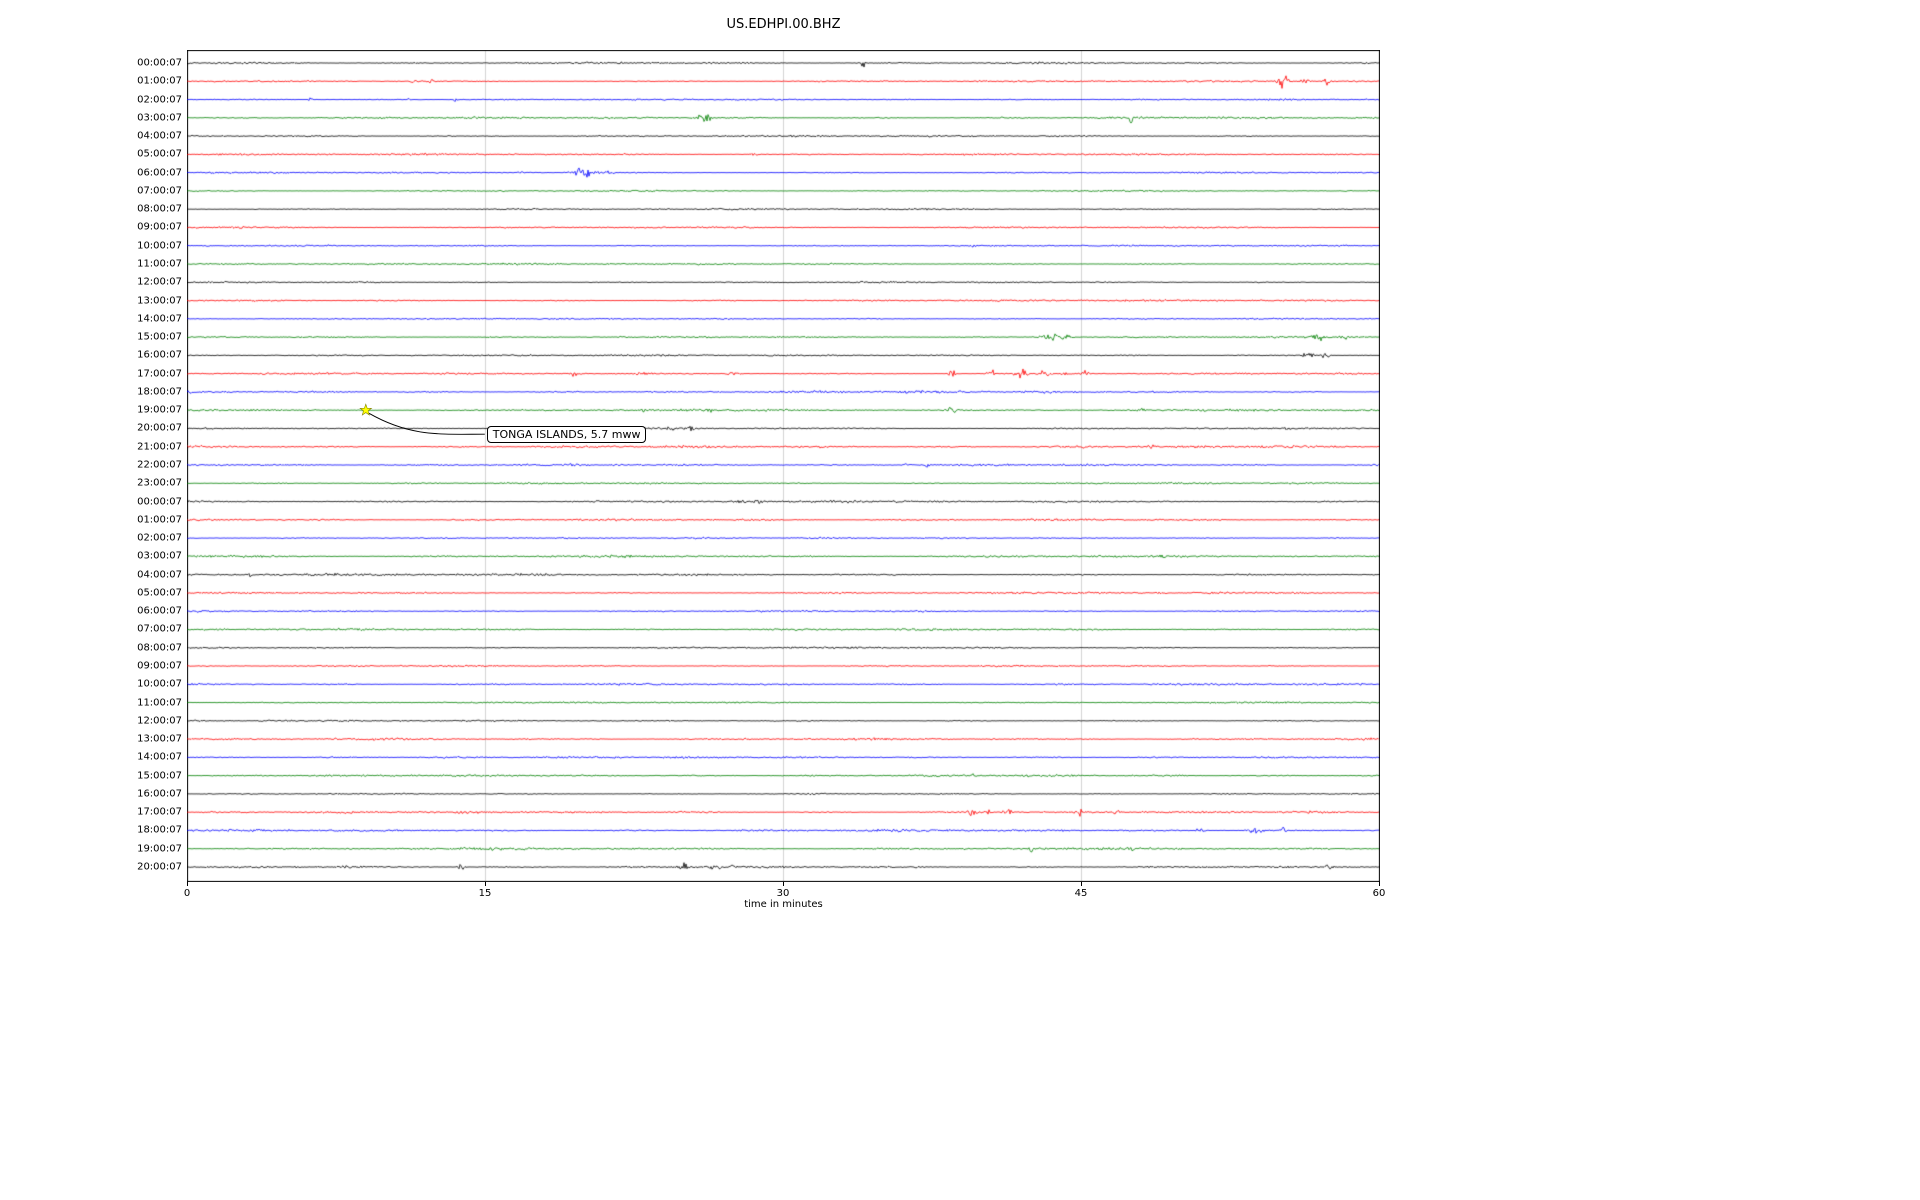 The height and width of the screenshot is (1200, 1920). I want to click on plot-title: US.EDHPI.00.BHZ, so click(783, 24).